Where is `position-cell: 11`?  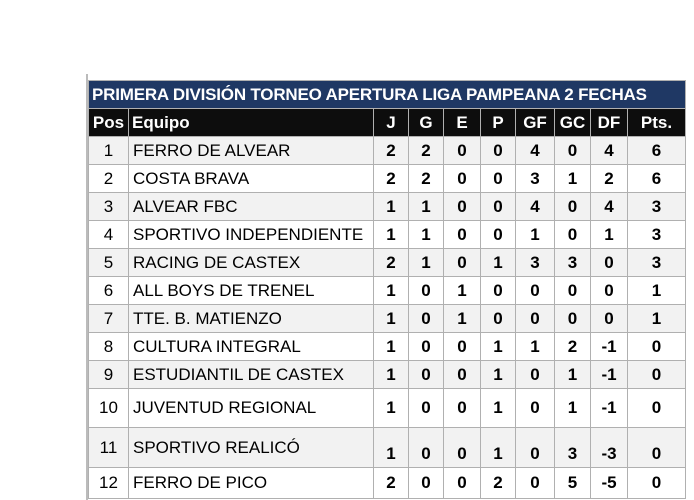 position-cell: 11 is located at coordinates (108, 447).